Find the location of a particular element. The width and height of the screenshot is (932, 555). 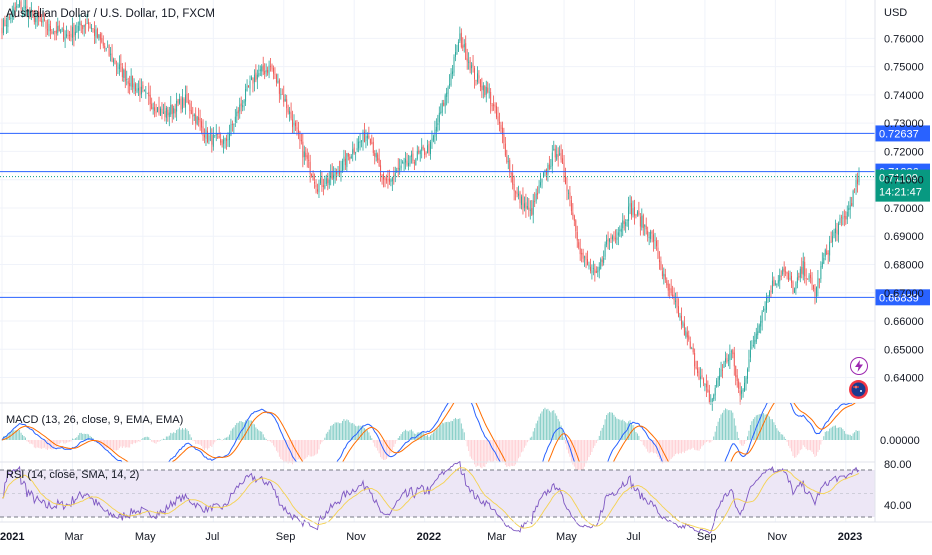

rsi-line is located at coordinates (431, 497).